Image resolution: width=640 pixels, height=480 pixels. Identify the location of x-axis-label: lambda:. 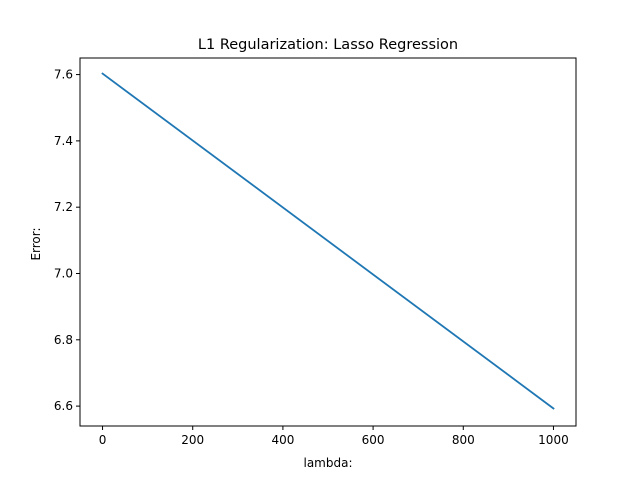
(327, 463).